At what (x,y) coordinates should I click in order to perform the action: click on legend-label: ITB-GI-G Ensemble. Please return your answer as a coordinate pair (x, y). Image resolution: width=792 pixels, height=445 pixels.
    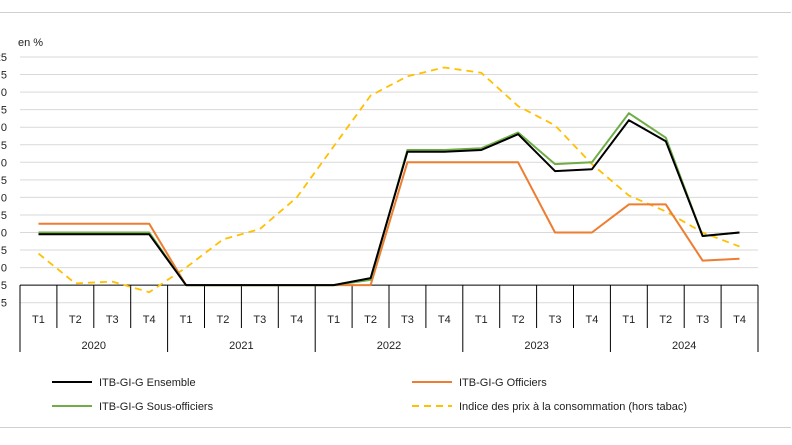
    Looking at the image, I should click on (147, 383).